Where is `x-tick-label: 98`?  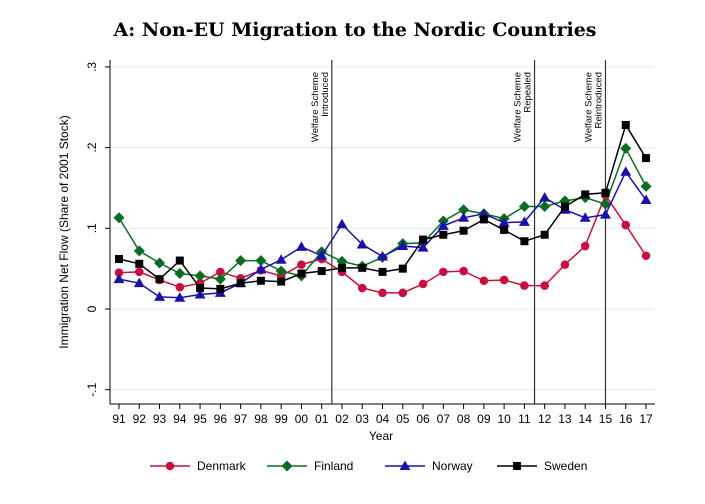
x-tick-label: 98 is located at coordinates (261, 419).